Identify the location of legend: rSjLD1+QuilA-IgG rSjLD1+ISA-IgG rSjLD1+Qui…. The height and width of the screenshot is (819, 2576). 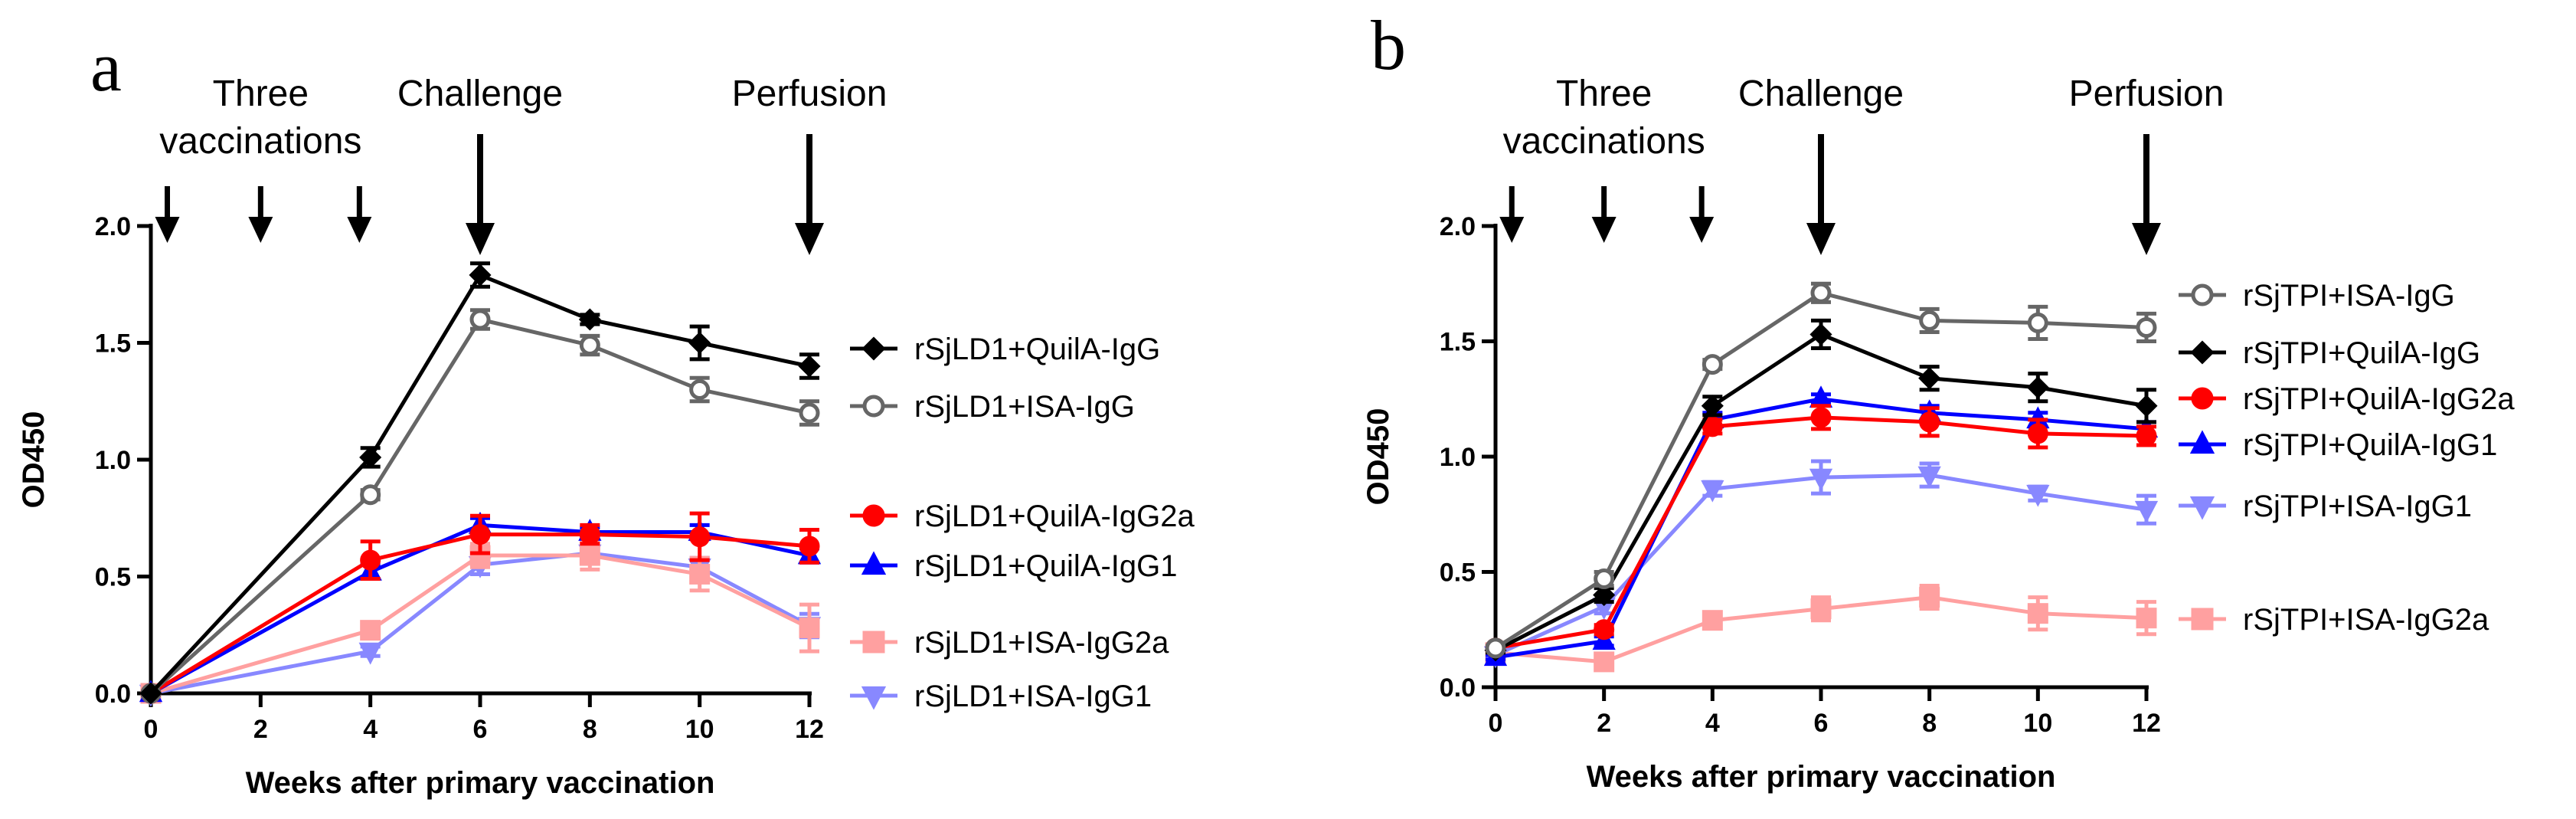
(1022, 523).